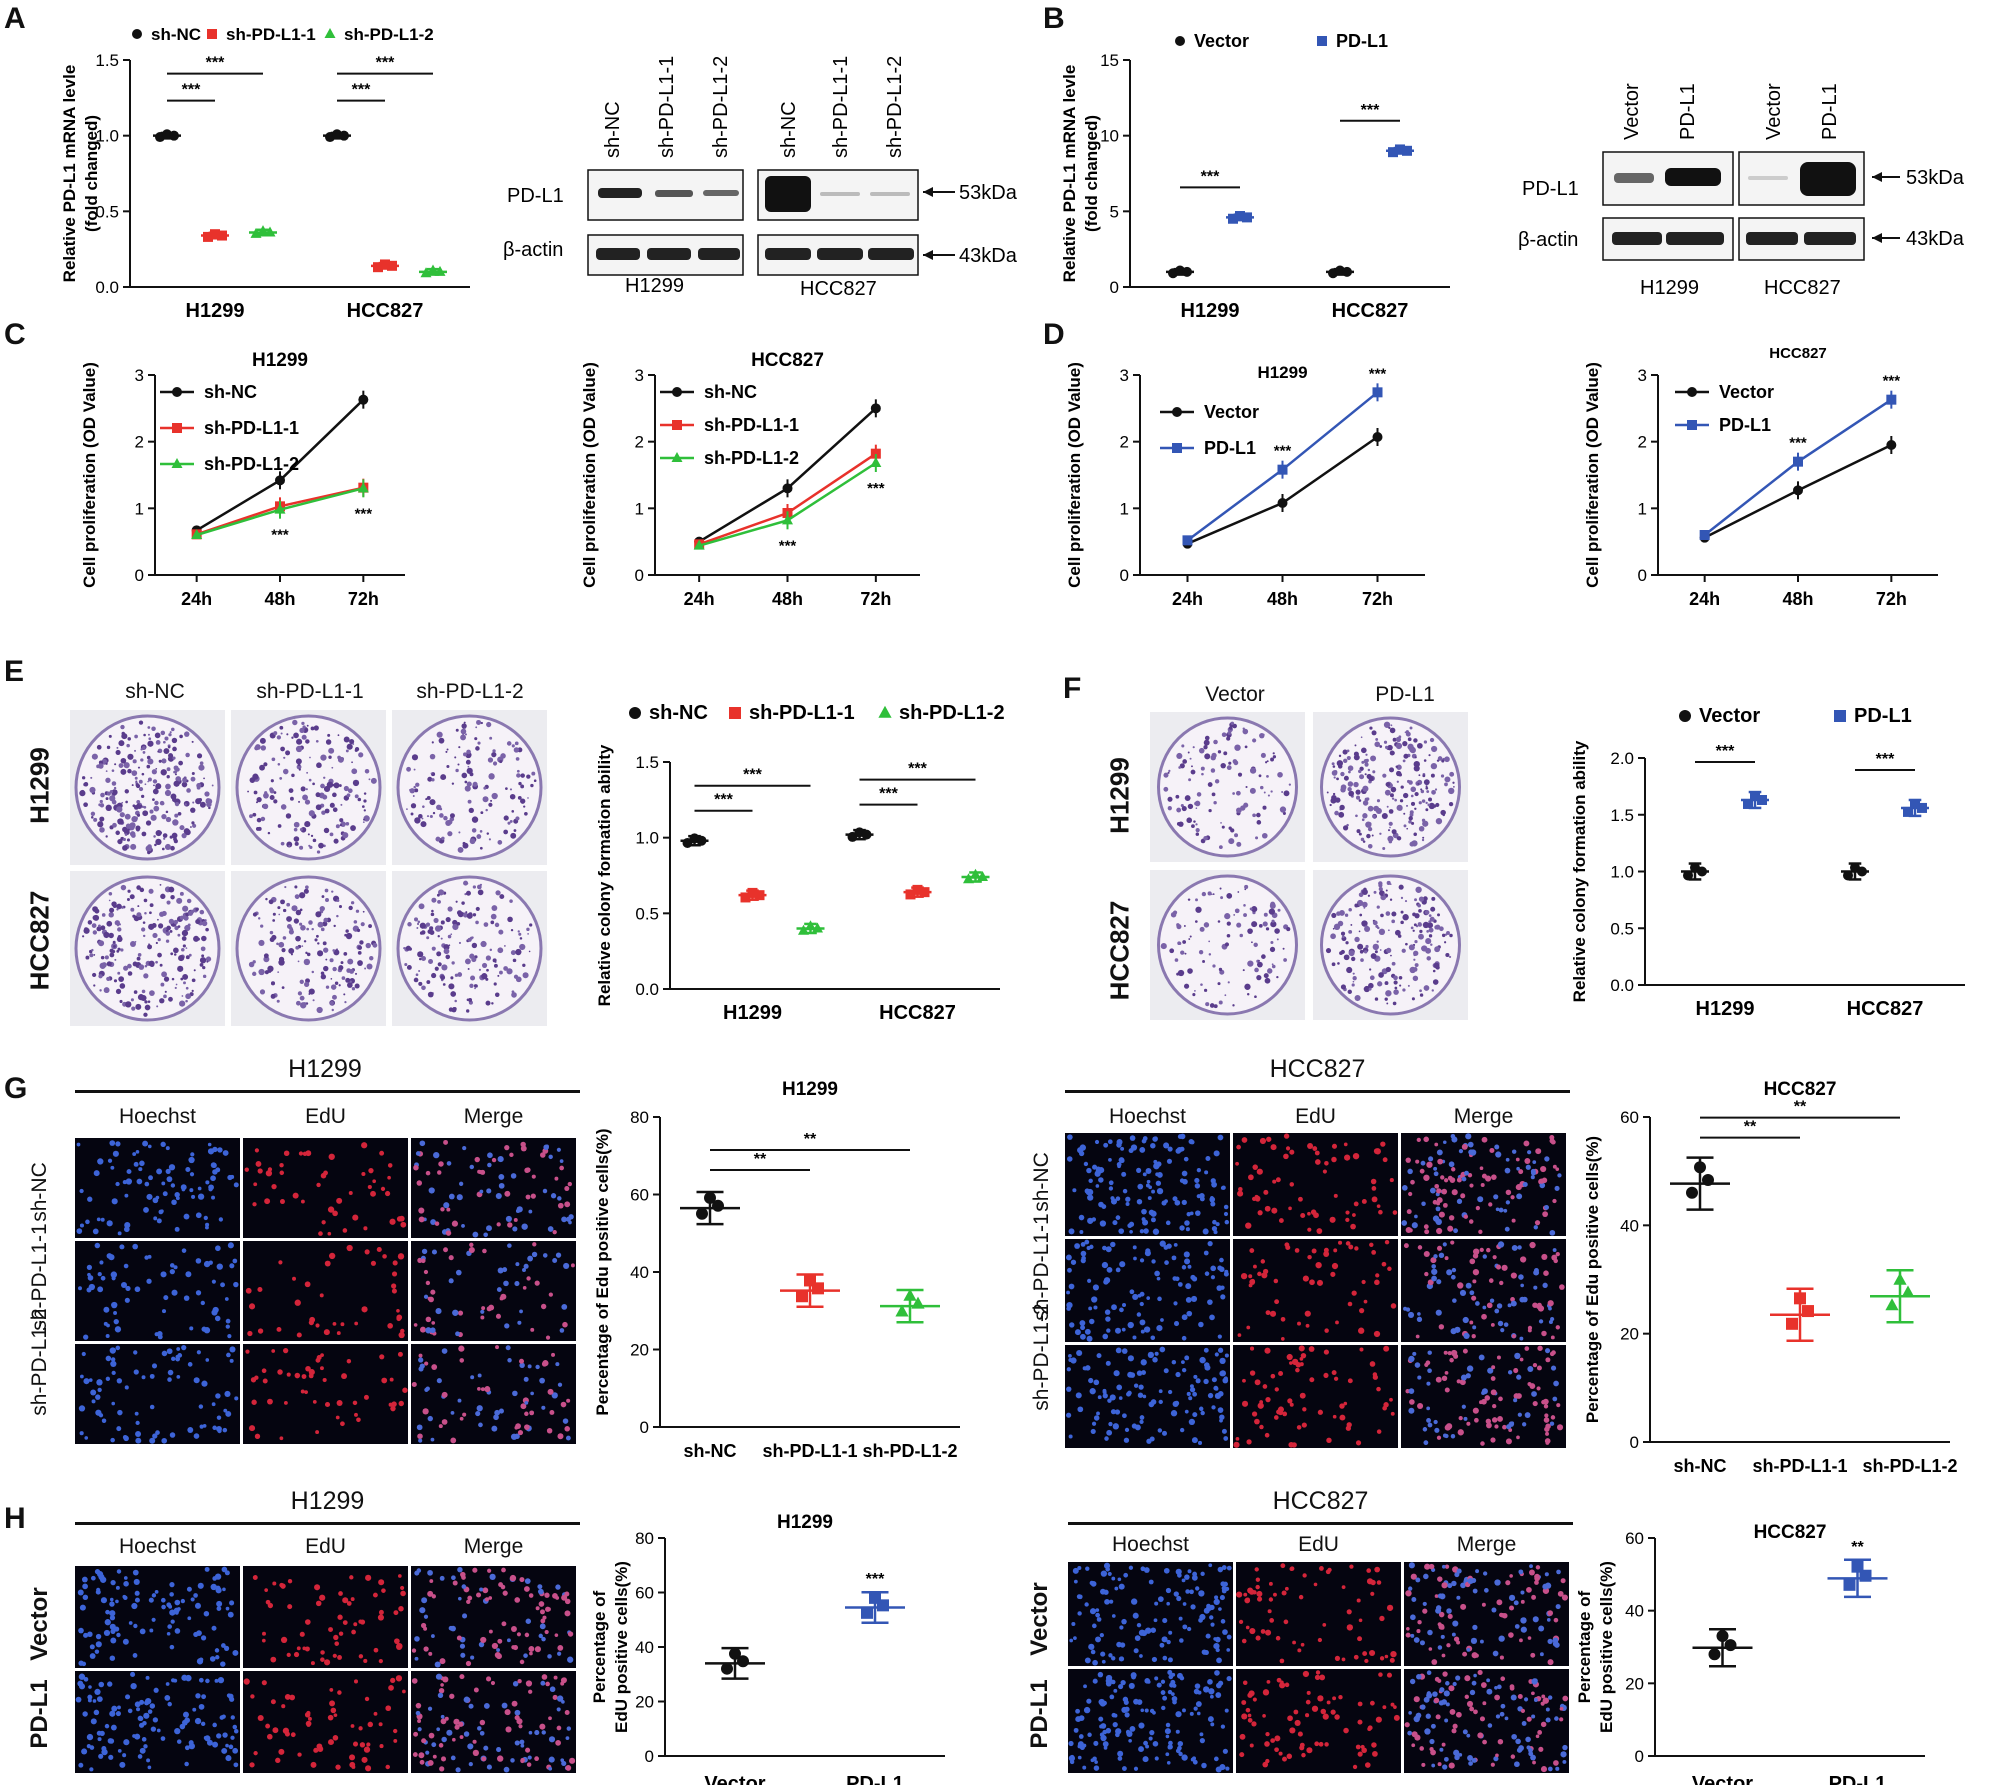  I want to click on edu-h-row-label: PD-L1, so click(1039, 1714).